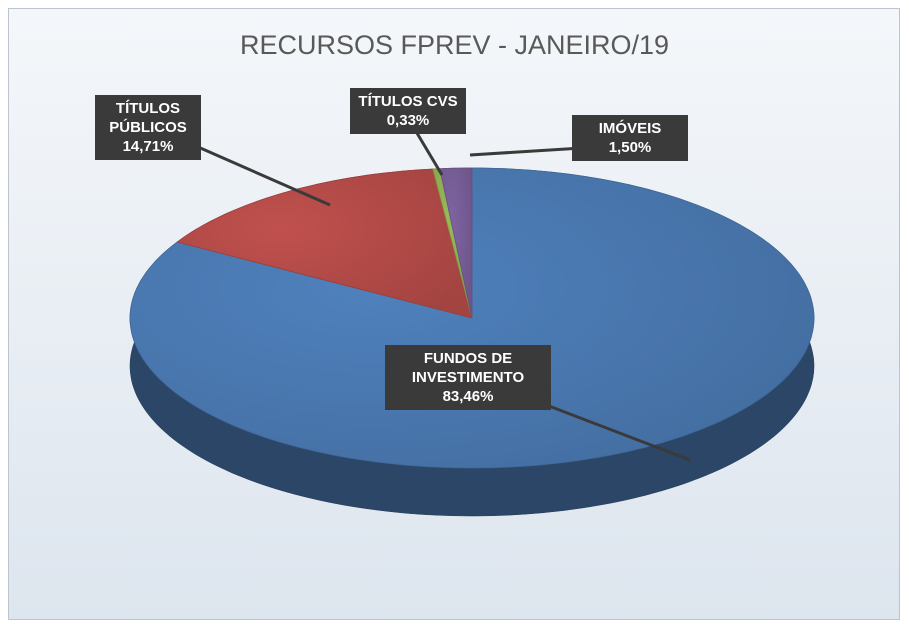  Describe the element at coordinates (630, 147) in the screenshot. I see `data-label-value: 1,50%` at that location.